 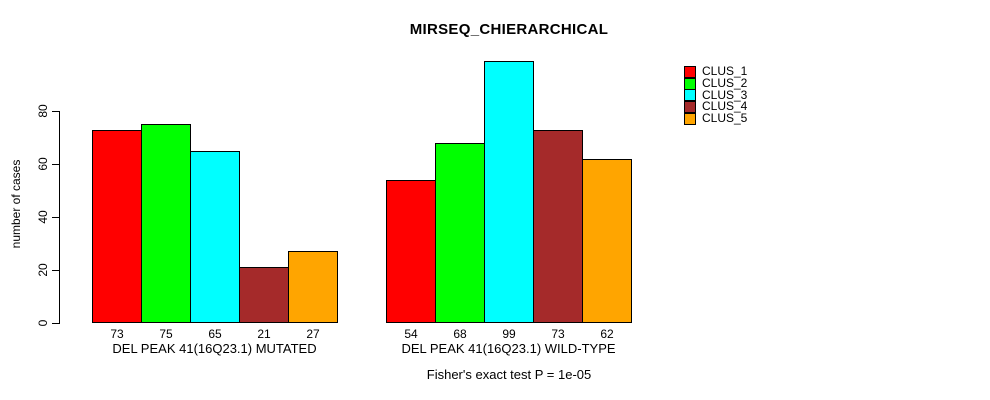 I want to click on bar-value-label: 99, so click(x=509, y=334).